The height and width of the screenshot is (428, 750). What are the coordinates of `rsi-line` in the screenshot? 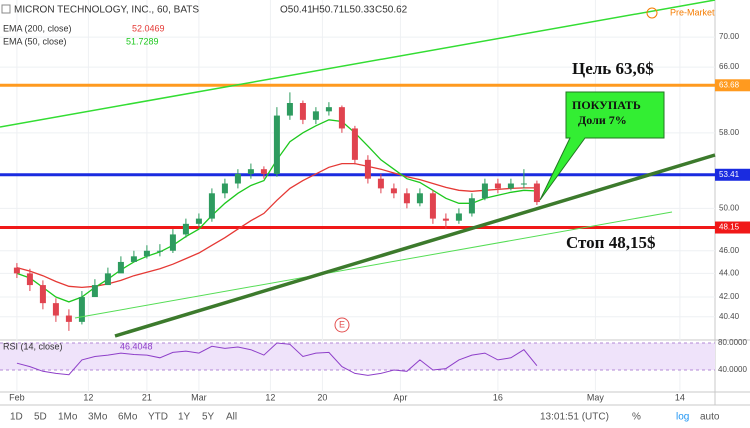 It's located at (277, 359).